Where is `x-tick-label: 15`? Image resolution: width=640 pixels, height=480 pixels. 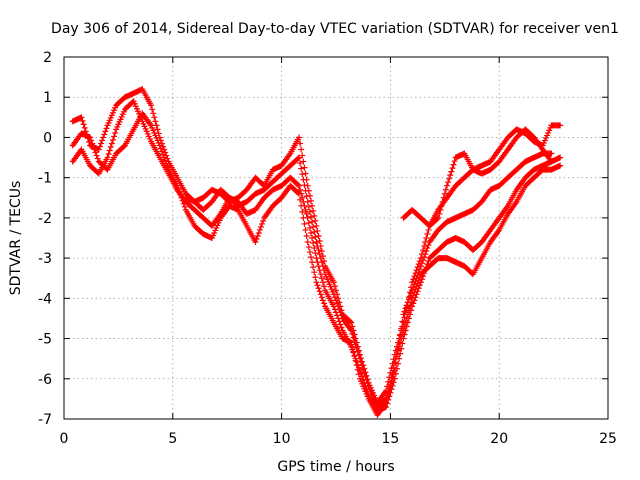
x-tick-label: 15 is located at coordinates (390, 439).